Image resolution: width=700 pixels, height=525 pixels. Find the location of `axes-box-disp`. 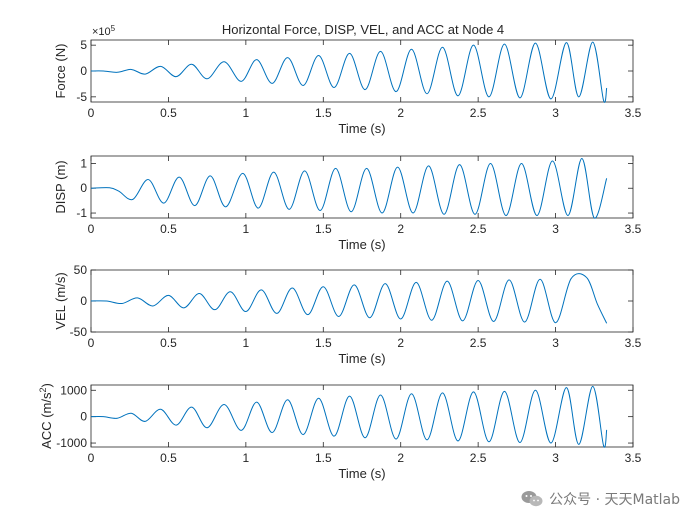

axes-box-disp is located at coordinates (362, 187).